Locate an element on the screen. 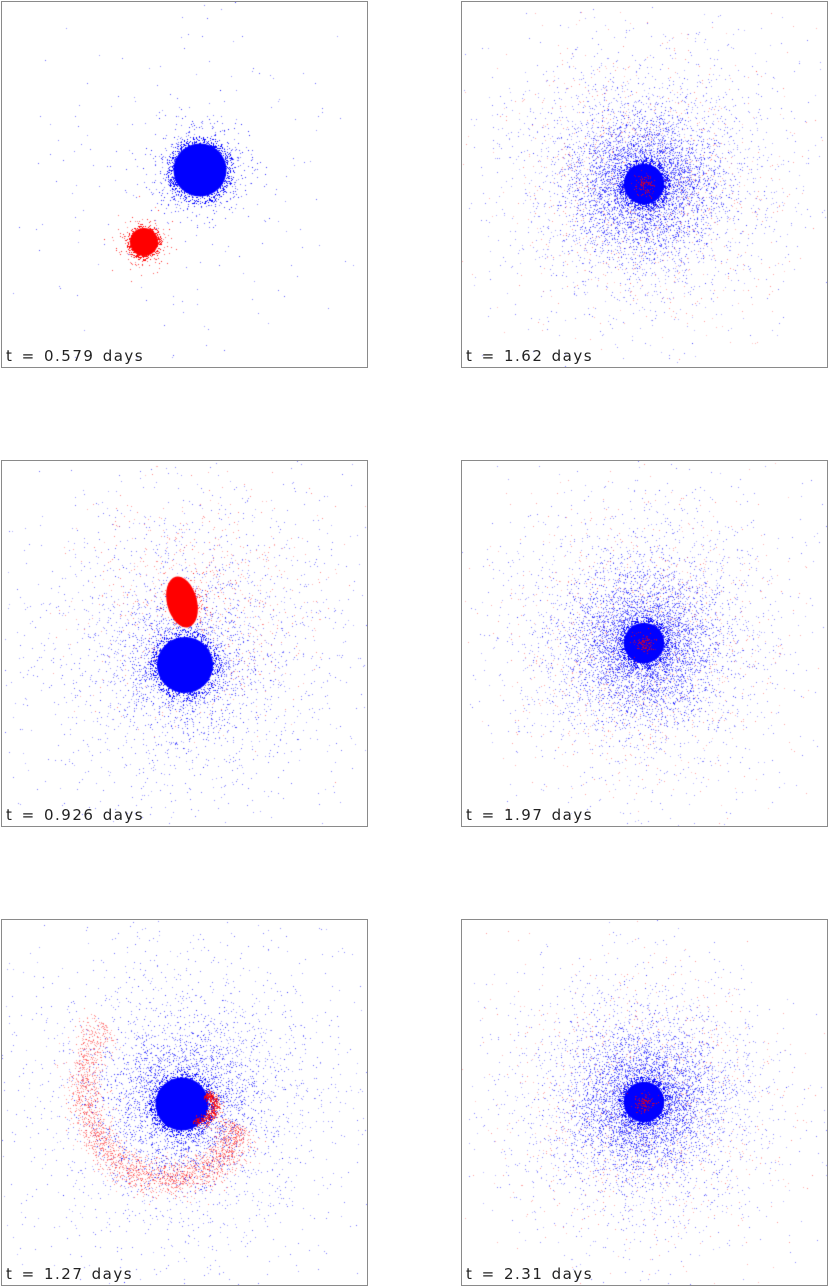 The width and height of the screenshot is (830, 1288). snapshot-panel-6: t = 2.31 days is located at coordinates (644, 1102).